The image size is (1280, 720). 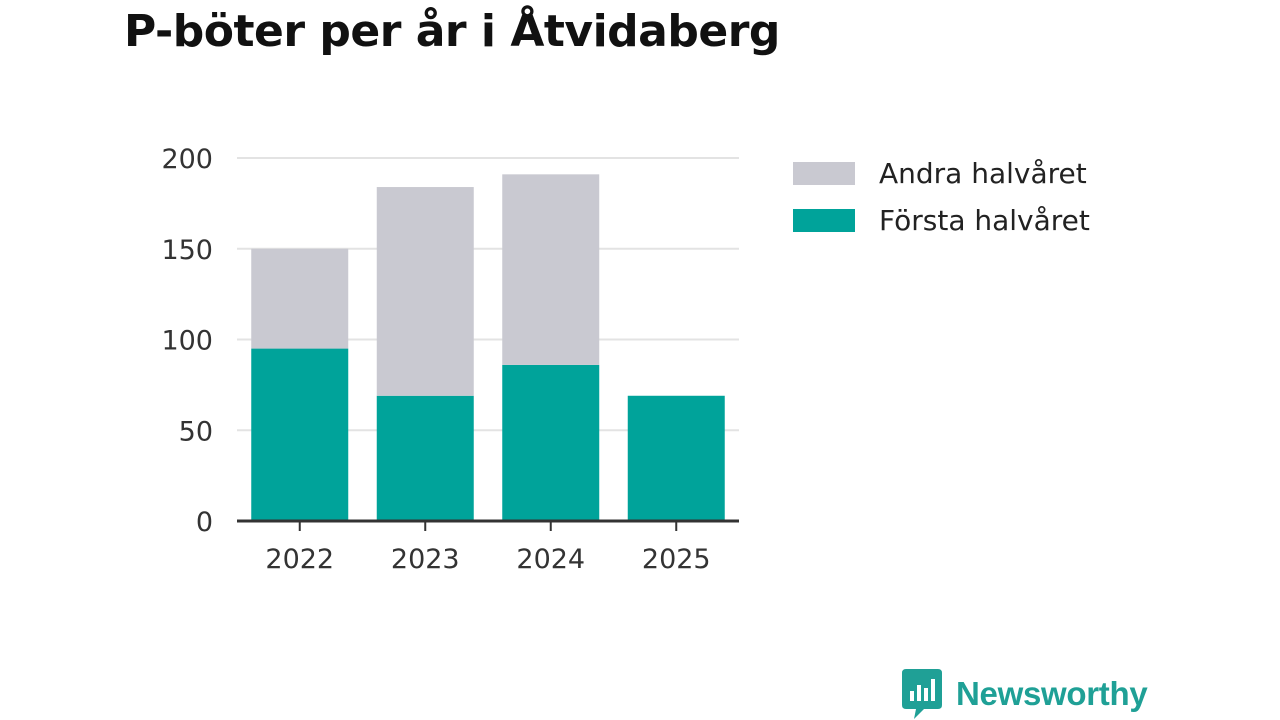 I want to click on bar-forsta-2023, so click(x=425, y=458).